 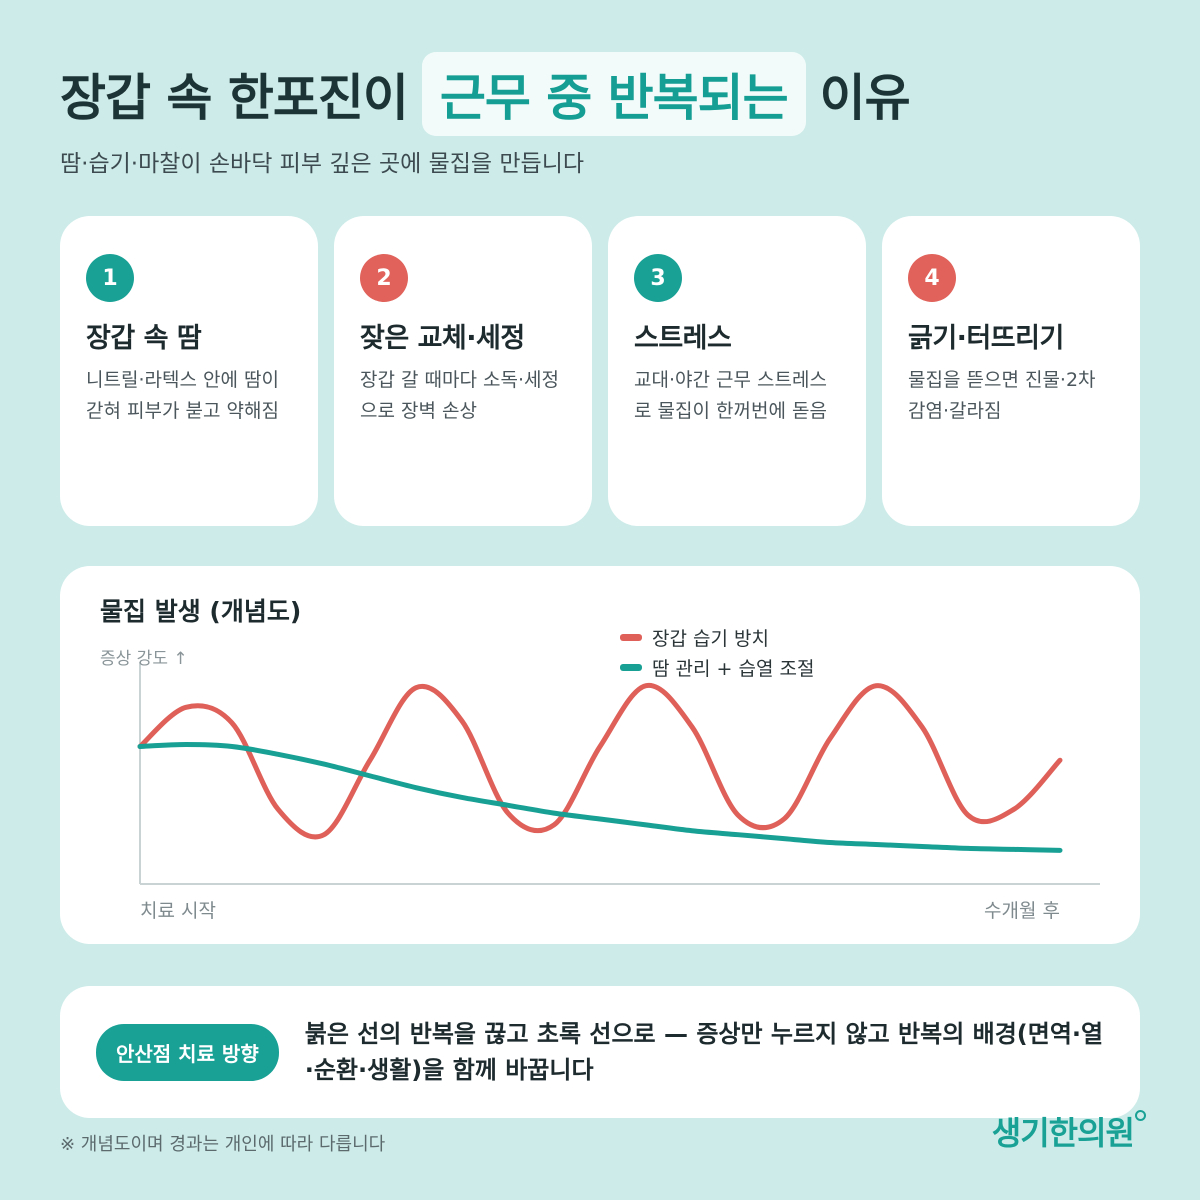 I want to click on chart-legend: 장갑 습기 방치 땀 관리 + 습열 조절, so click(x=717, y=652).